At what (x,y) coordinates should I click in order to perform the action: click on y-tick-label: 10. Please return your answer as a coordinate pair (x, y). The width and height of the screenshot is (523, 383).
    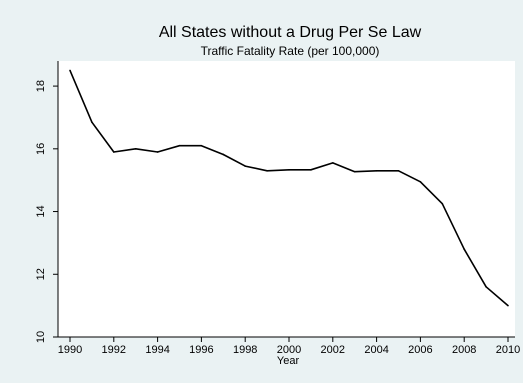
    Looking at the image, I should click on (41, 337).